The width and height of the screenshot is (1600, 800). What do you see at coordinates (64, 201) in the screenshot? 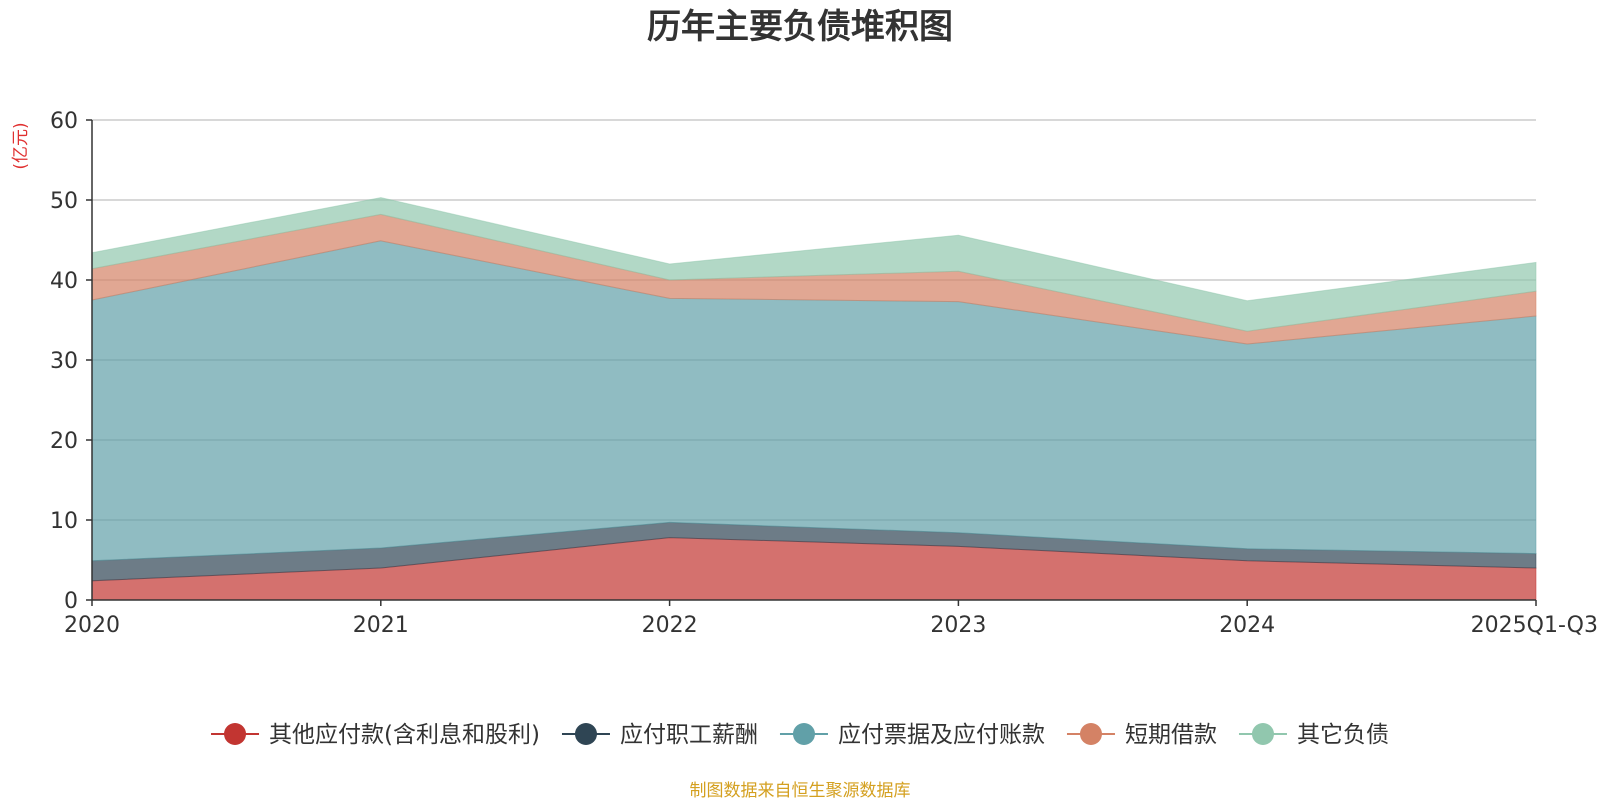
I see `y-tick-label-50: 50` at bounding box center [64, 201].